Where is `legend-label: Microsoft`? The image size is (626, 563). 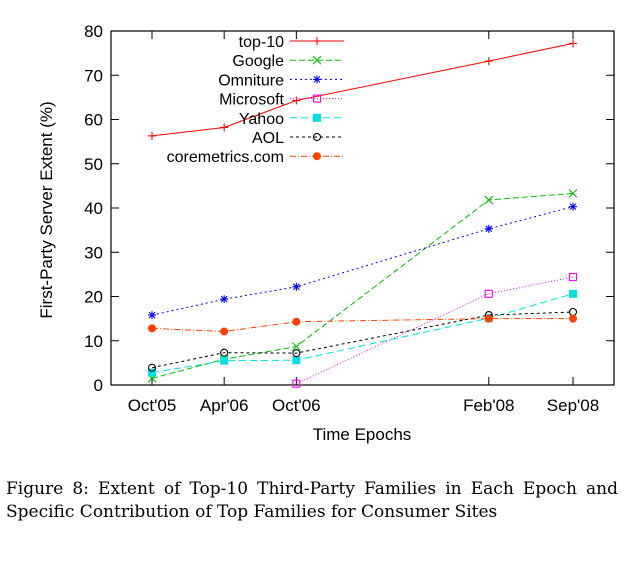
legend-label: Microsoft is located at coordinates (251, 100).